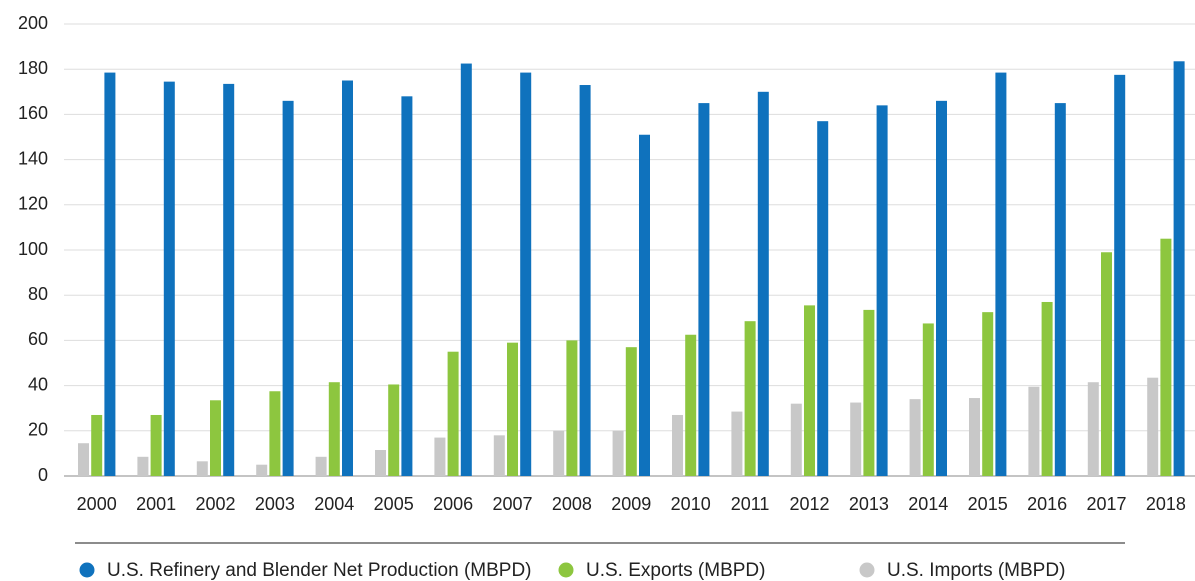  I want to click on x-tick-label: 2010, so click(691, 504).